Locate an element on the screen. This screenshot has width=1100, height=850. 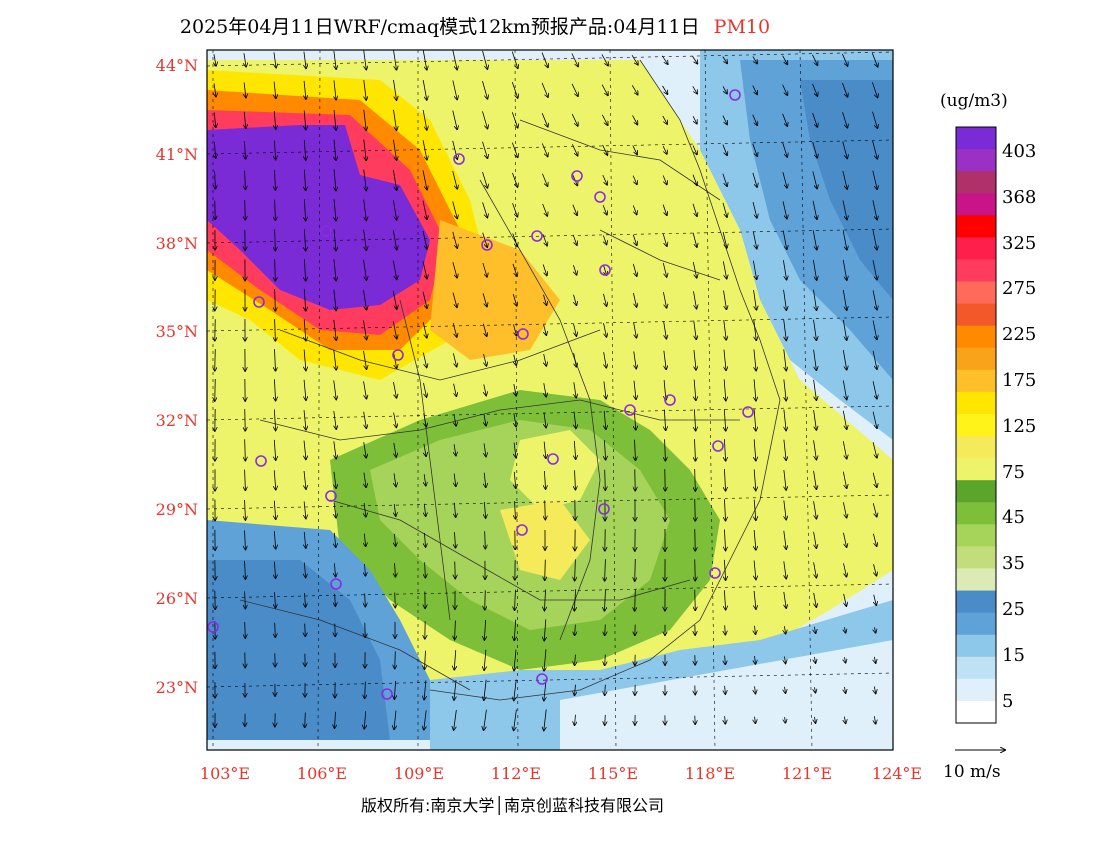
colorbar-label: 25 is located at coordinates (1013, 609).